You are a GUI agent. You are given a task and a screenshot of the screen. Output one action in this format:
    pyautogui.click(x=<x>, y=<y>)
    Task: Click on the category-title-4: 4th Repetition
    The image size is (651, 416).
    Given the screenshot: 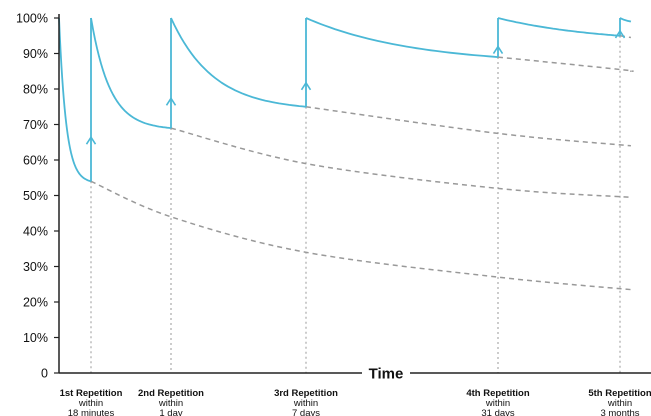 What is the action you would take?
    pyautogui.click(x=498, y=393)
    